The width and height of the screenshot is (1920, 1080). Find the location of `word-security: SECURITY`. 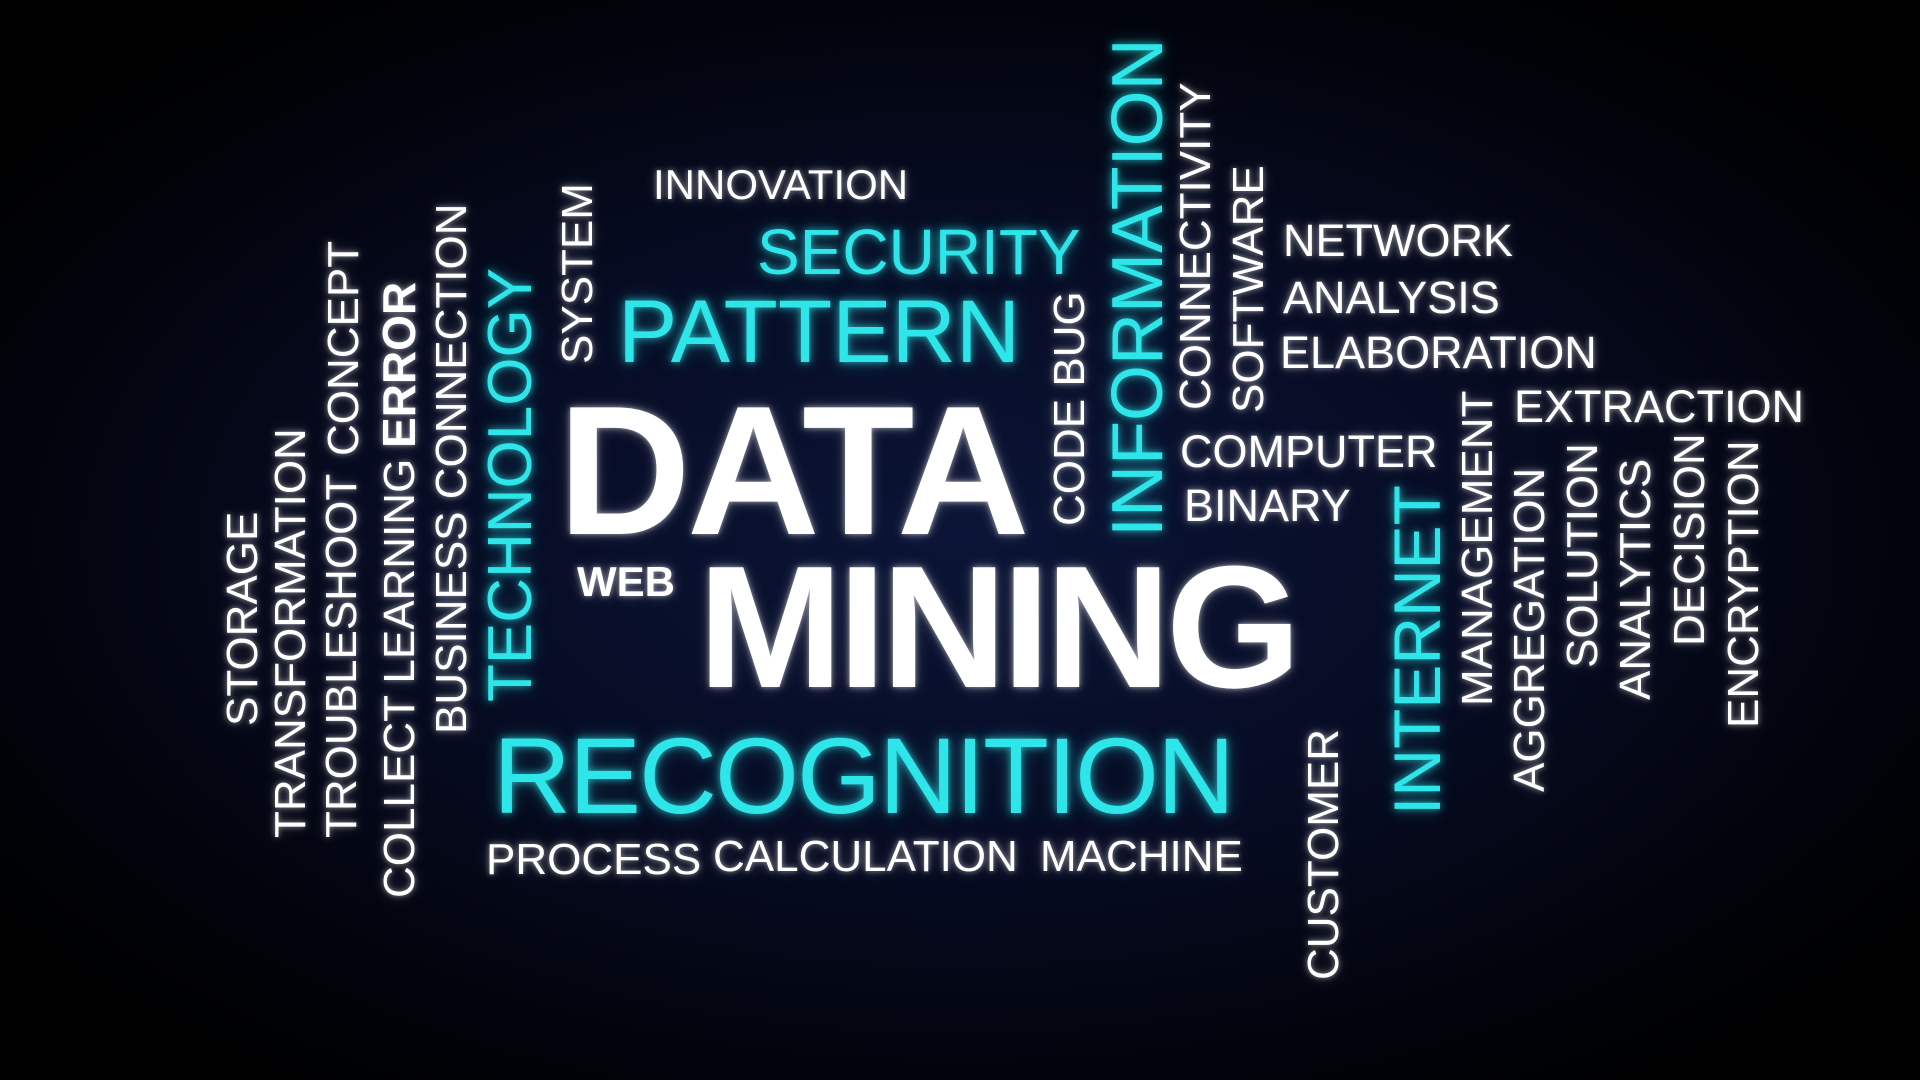

word-security: SECURITY is located at coordinates (919, 252).